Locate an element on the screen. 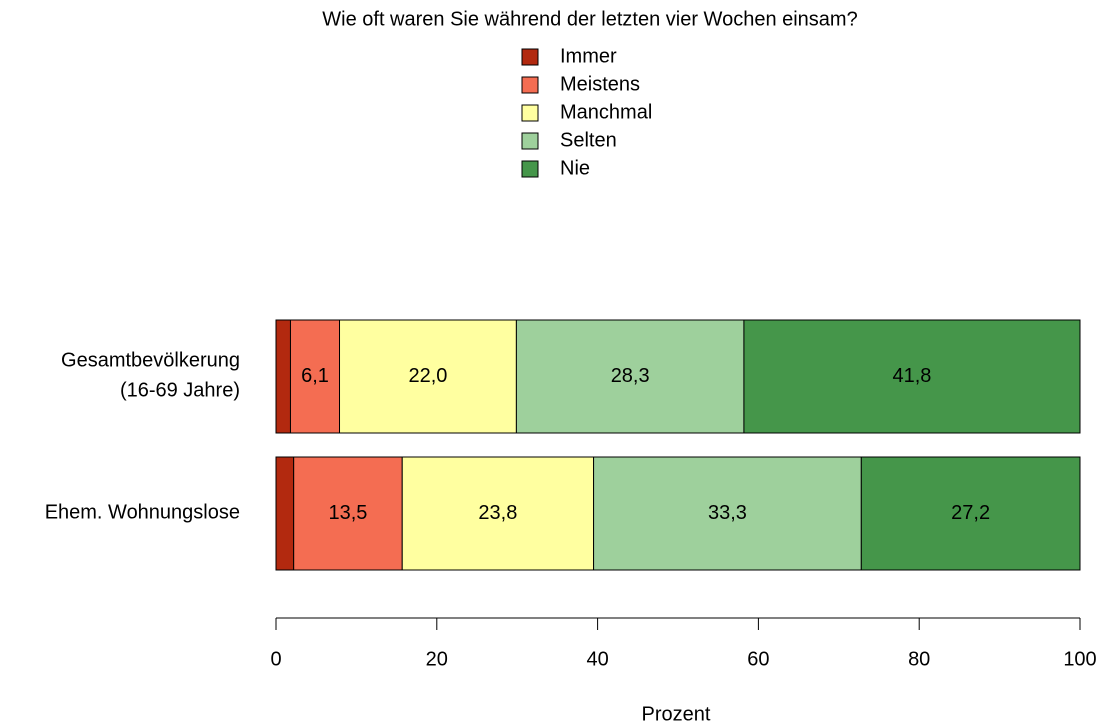 Image resolution: width=1104 pixels, height=727 pixels. legend-label: Meistens is located at coordinates (600, 84).